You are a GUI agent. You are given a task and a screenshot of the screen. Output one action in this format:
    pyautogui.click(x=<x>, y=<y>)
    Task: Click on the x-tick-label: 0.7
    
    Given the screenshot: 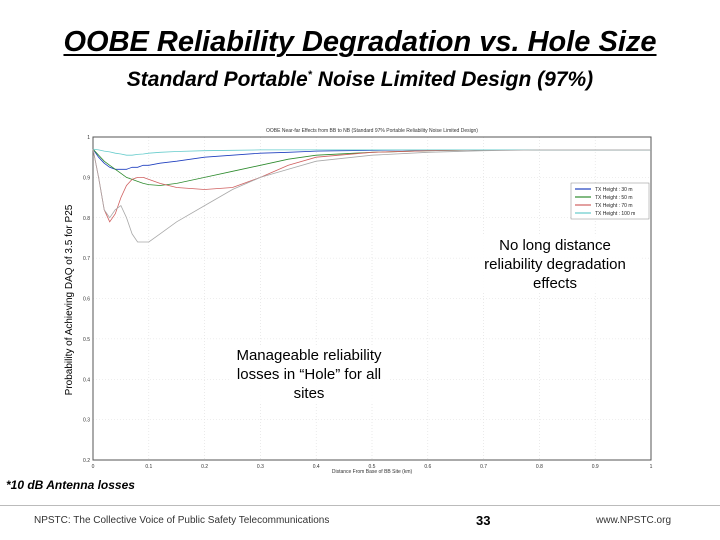 What is the action you would take?
    pyautogui.click(x=483, y=467)
    